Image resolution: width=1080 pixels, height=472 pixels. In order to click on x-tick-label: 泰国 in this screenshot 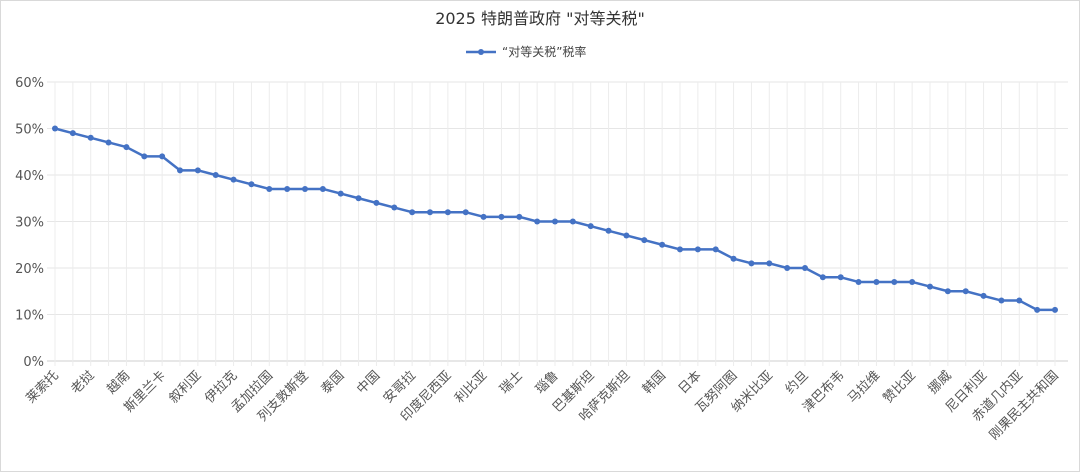, I will do `click(333, 382)`.